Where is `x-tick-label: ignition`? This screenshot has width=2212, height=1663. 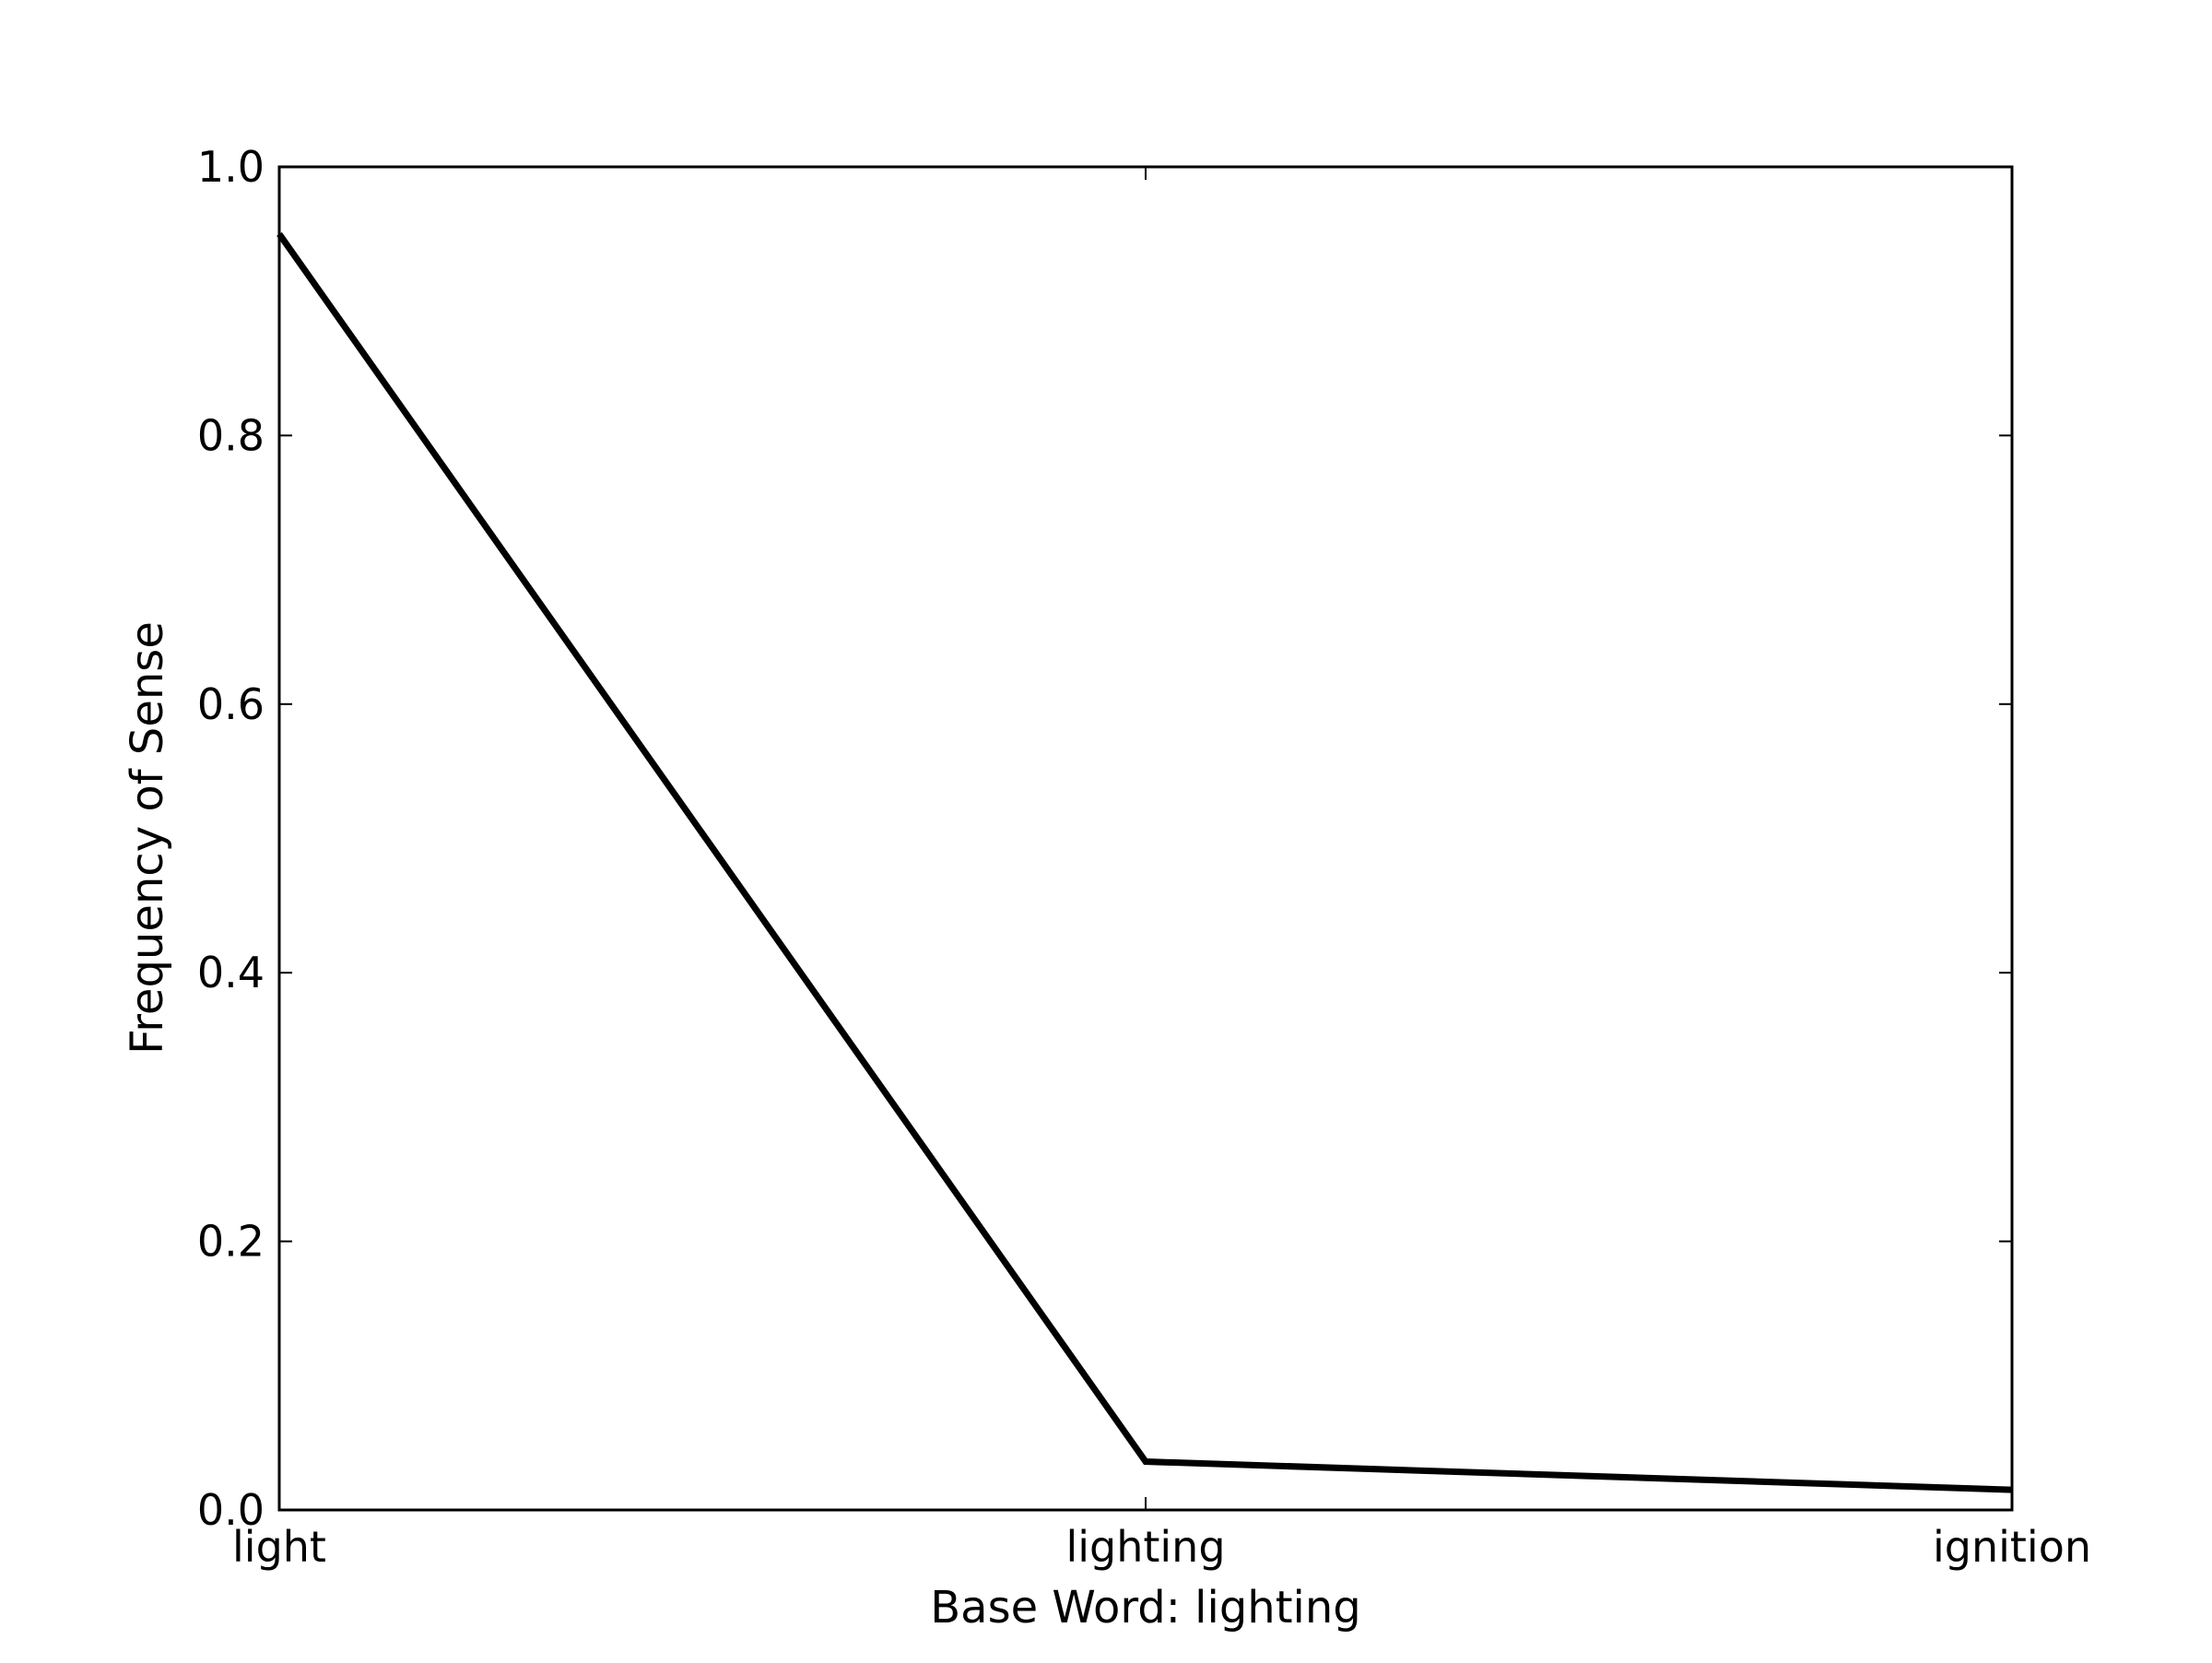
x-tick-label: ignition is located at coordinates (2012, 1547).